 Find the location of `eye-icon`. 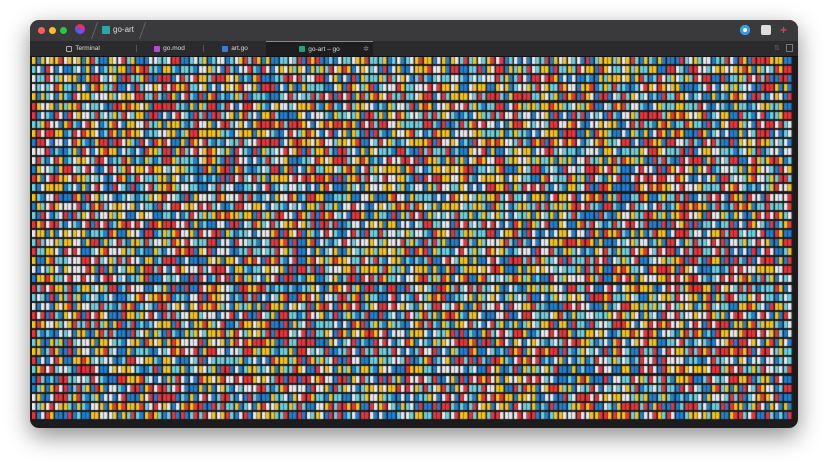

eye-icon is located at coordinates (745, 30).